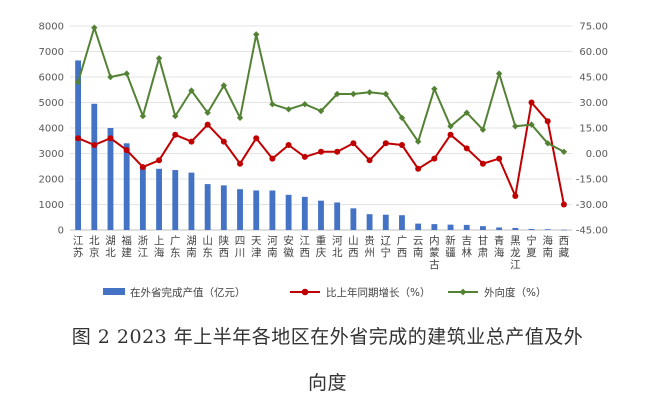  I want to click on category-label: 安徽, so click(288, 246).